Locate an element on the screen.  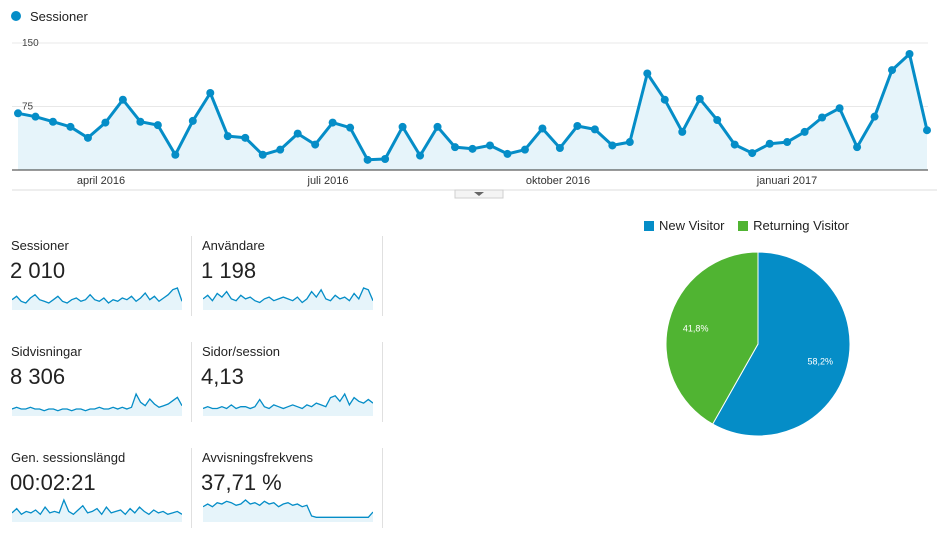
metric-value: 1 198 is located at coordinates (229, 270).